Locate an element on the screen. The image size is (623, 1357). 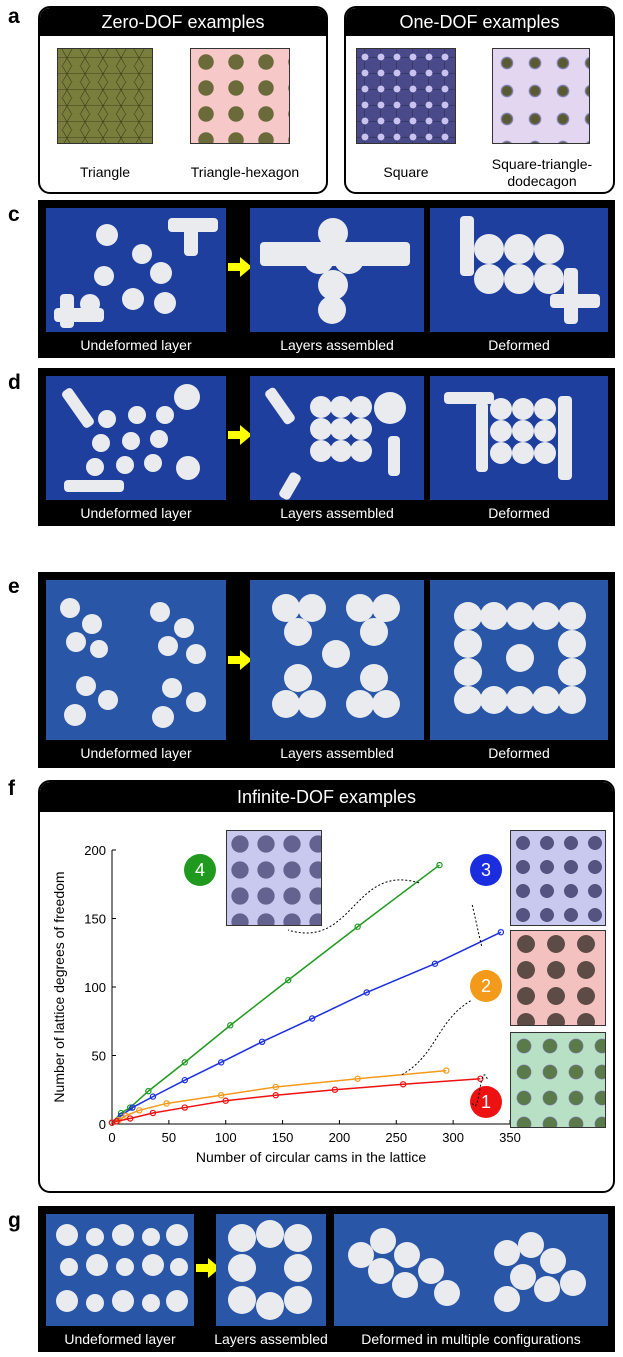
undeformed-layer-photo-c is located at coordinates (136, 270).